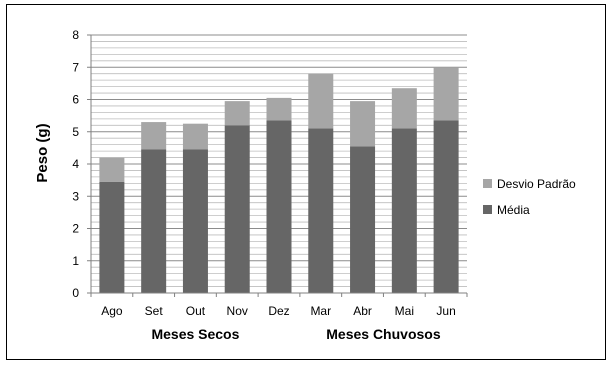  I want to click on x-tick-label: Mai, so click(404, 311).